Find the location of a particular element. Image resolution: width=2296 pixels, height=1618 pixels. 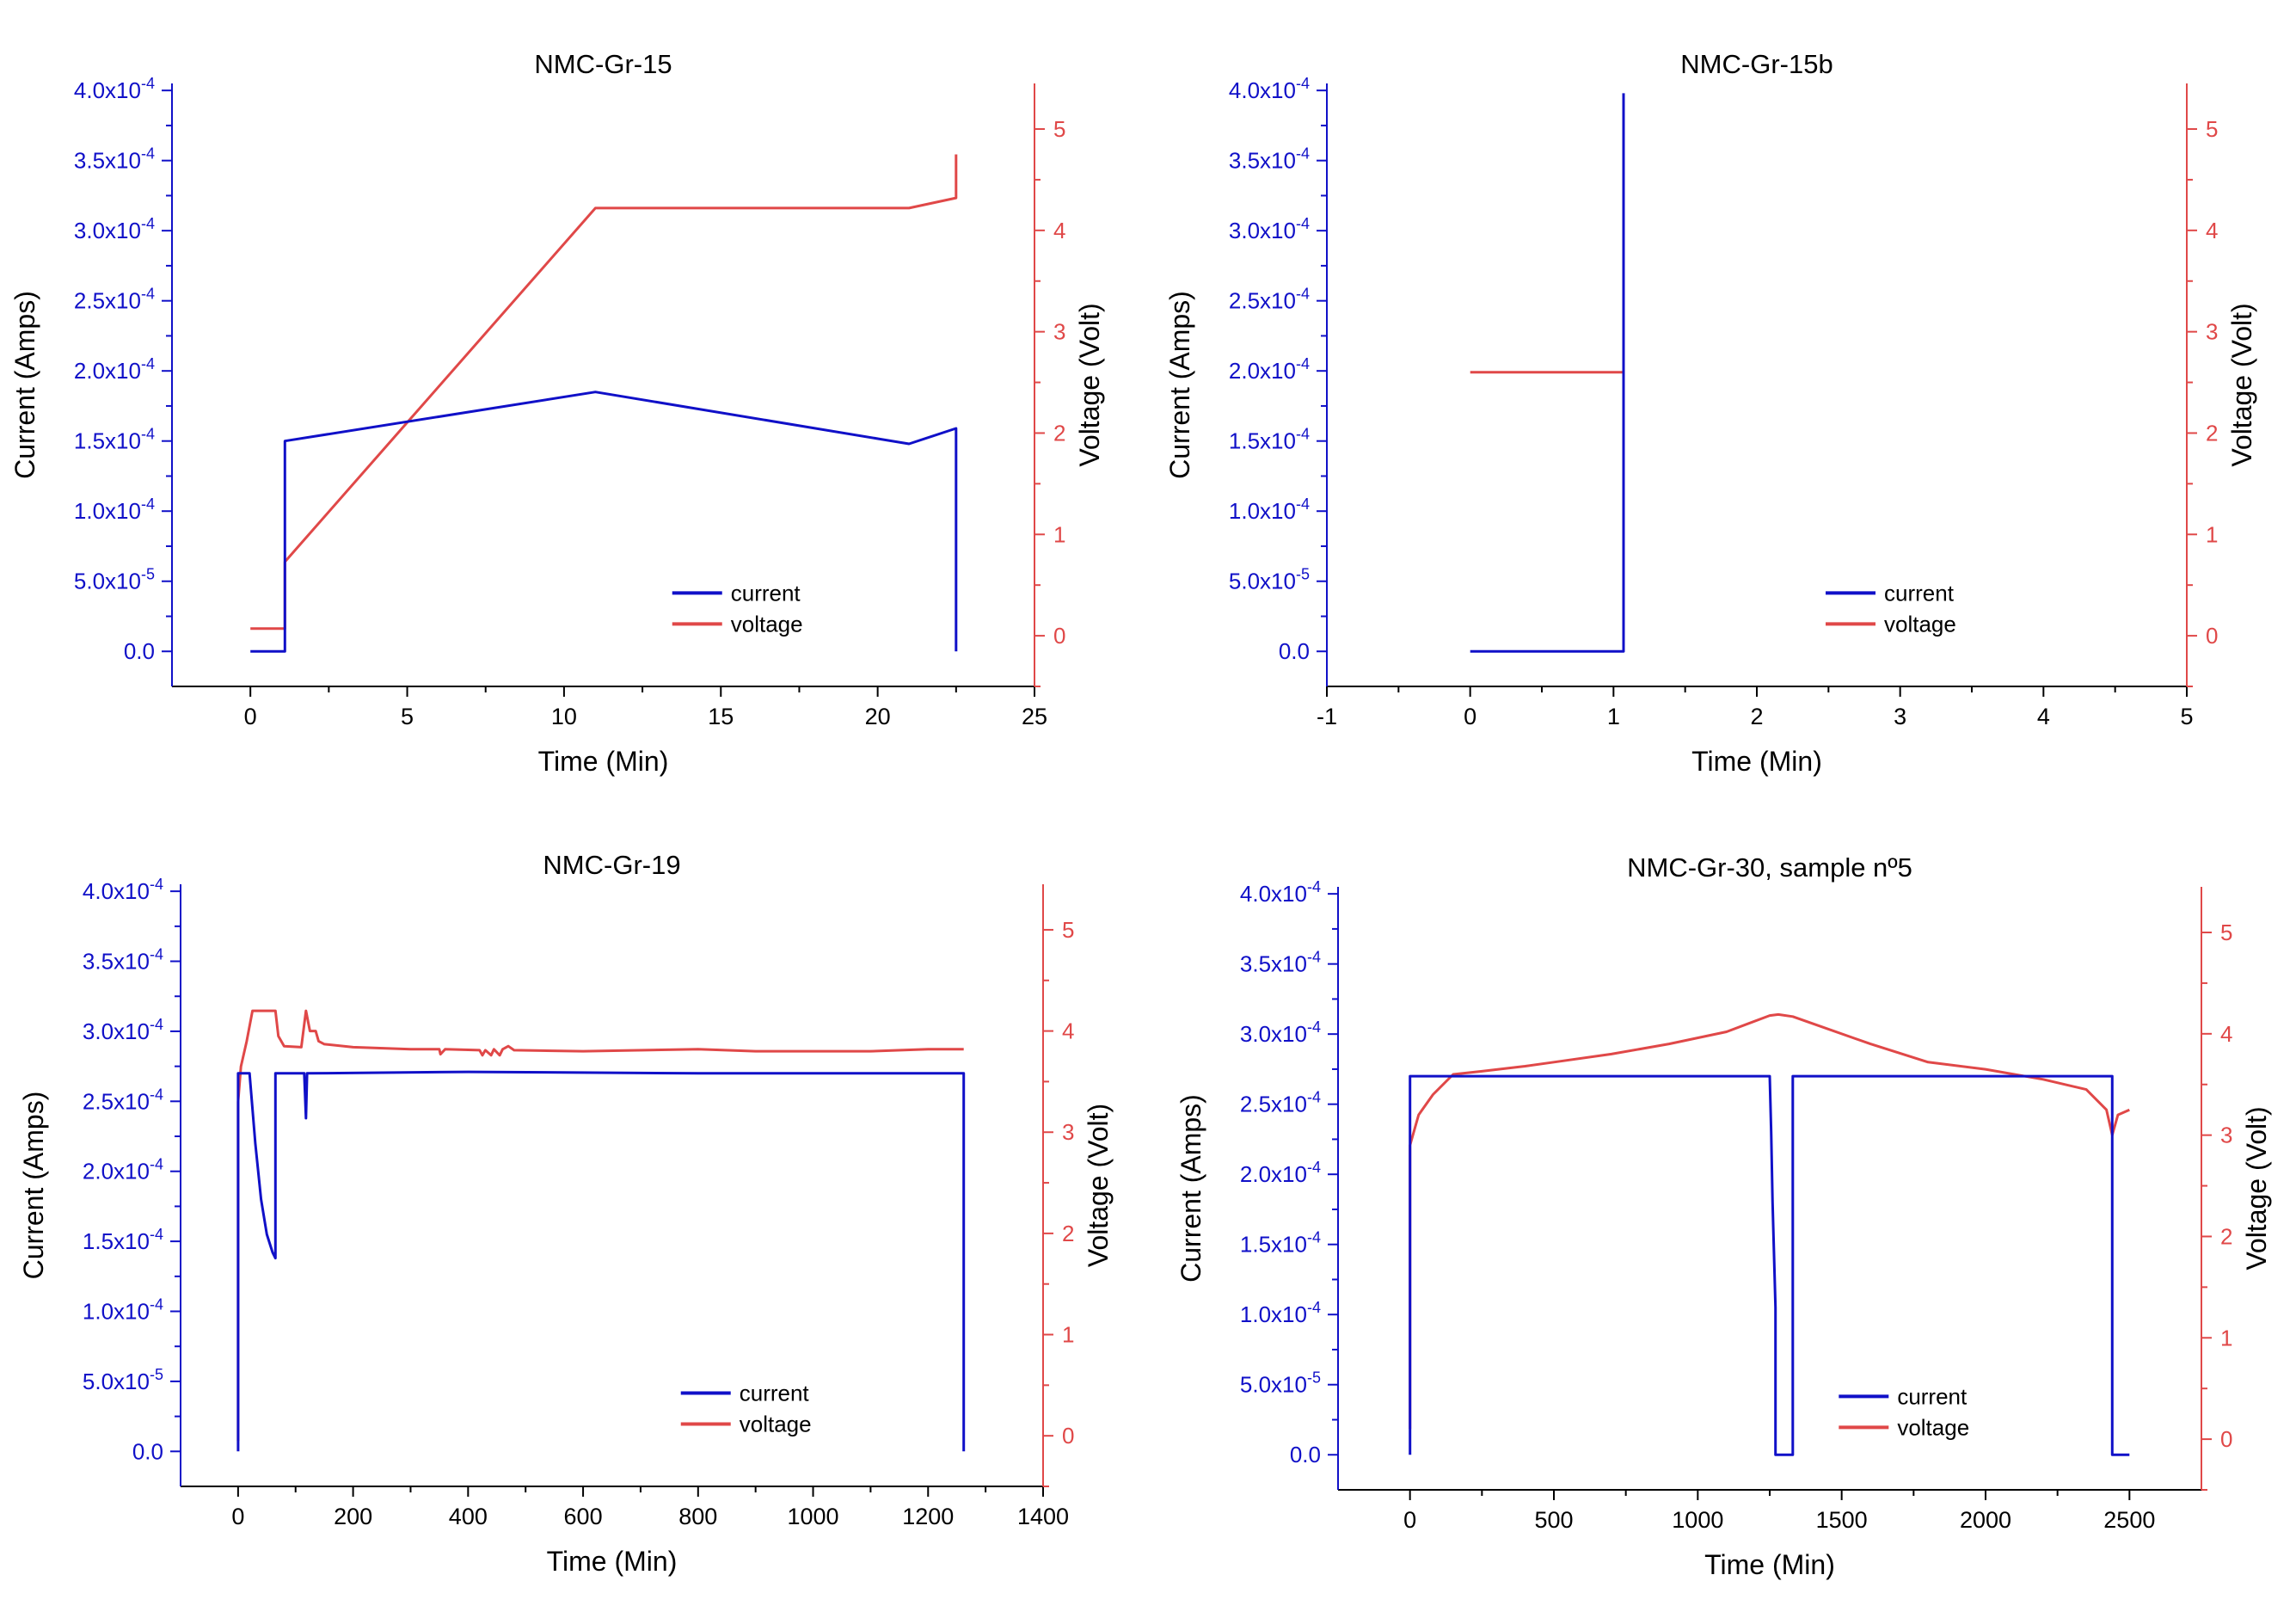

chart-3-current-series-line is located at coordinates (601, 1261).